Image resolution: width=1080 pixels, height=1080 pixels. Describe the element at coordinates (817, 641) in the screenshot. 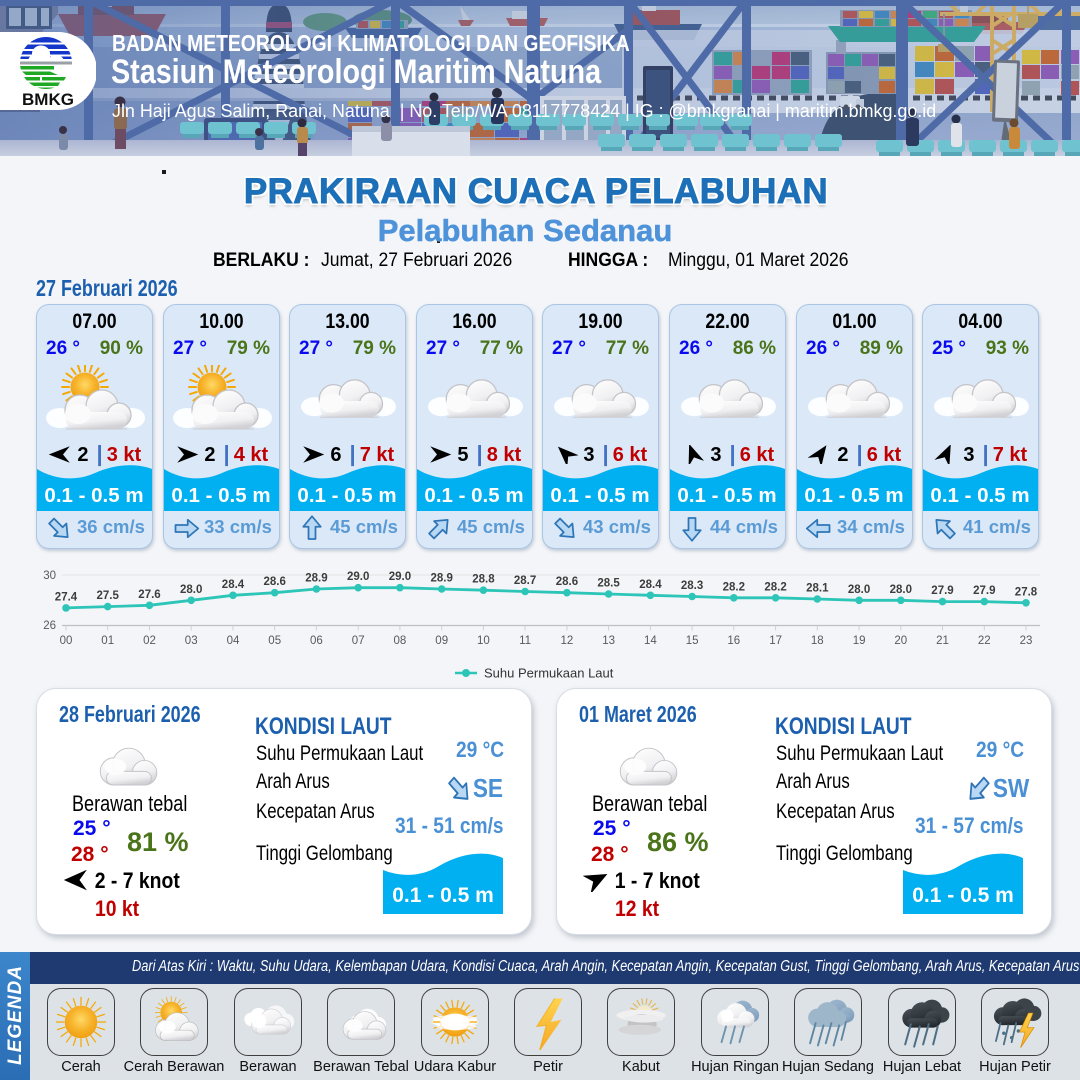

I see `svg-text: 18` at that location.